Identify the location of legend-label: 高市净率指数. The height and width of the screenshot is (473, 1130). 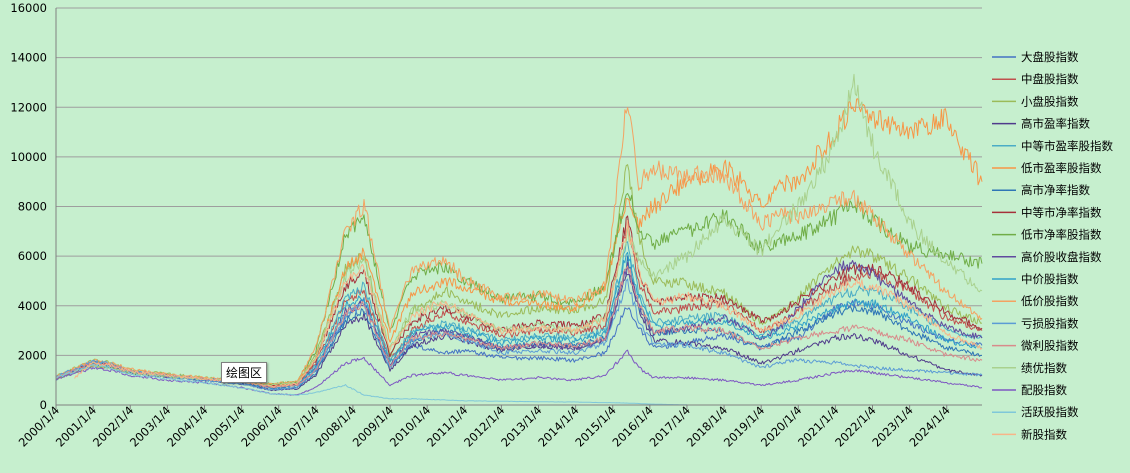
(1055, 190).